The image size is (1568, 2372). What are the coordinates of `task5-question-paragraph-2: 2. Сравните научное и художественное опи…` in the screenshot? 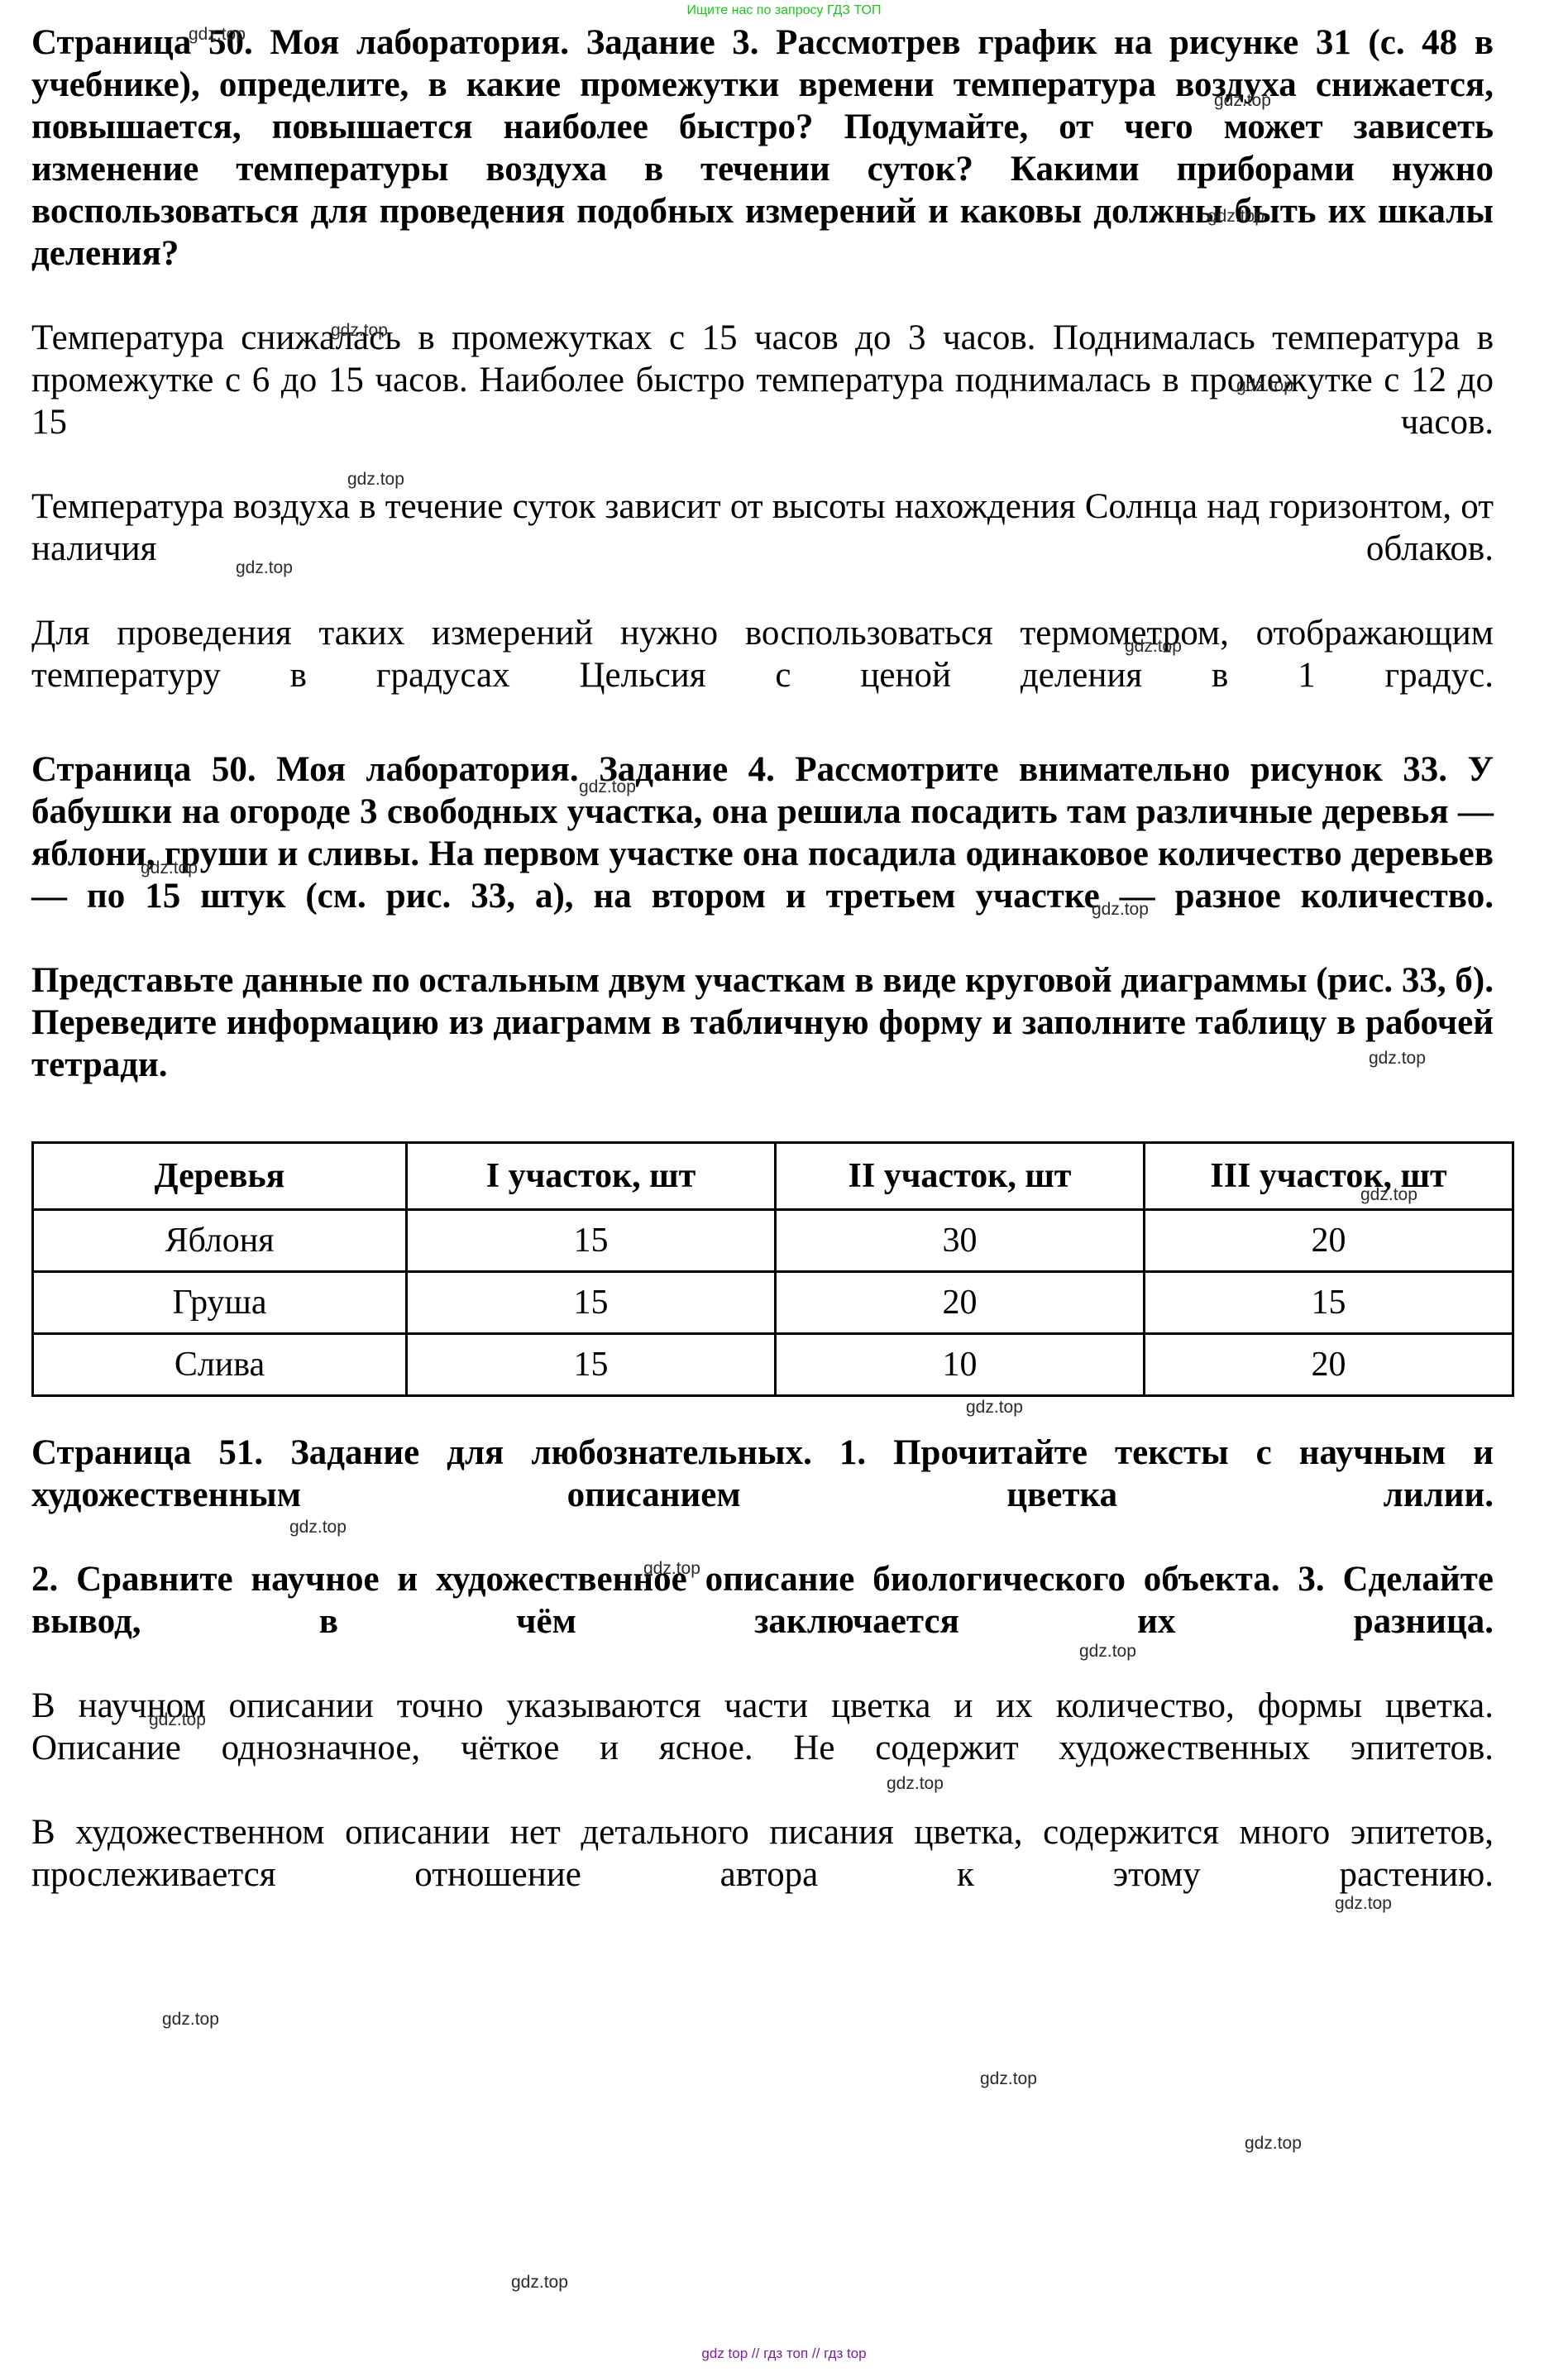 It's located at (762, 1601).